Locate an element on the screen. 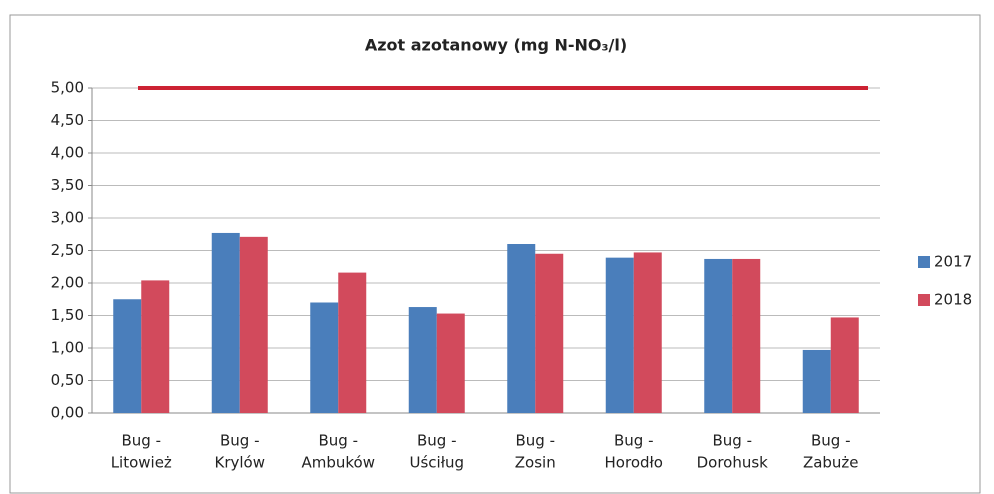  x-tick-label: Zabuże is located at coordinates (831, 463).